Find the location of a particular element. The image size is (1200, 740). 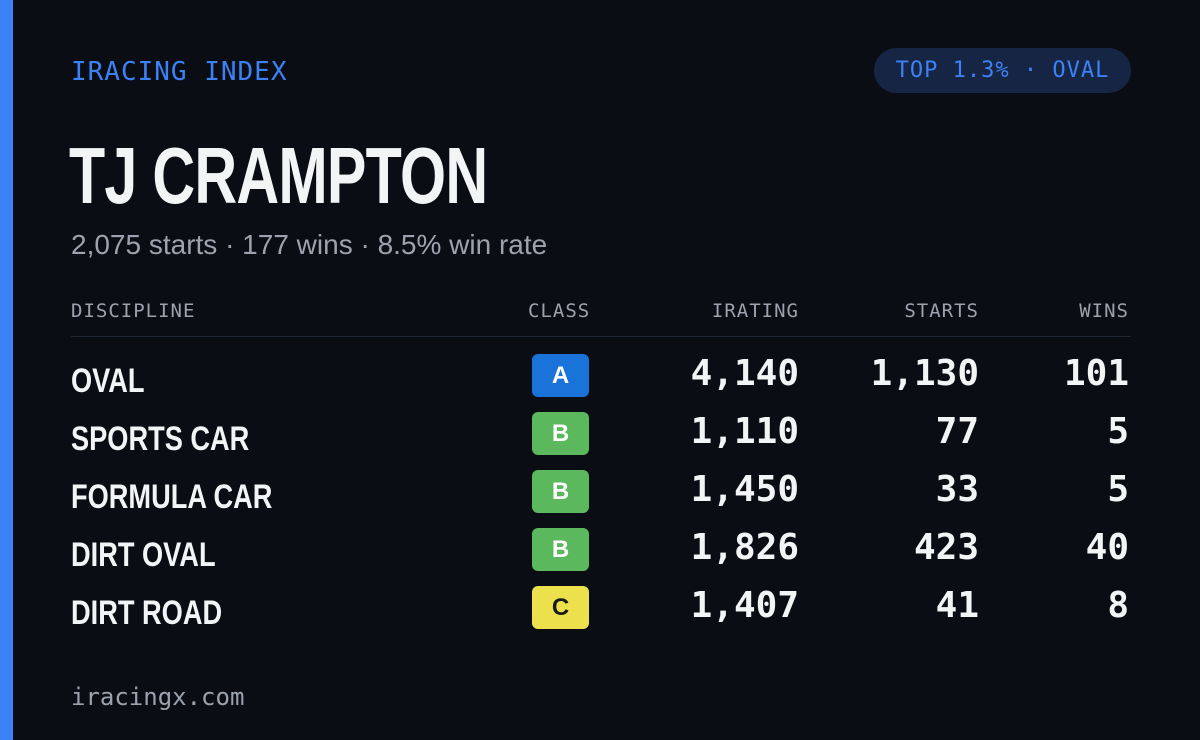

irating-value: 1,826 is located at coordinates (744, 547).